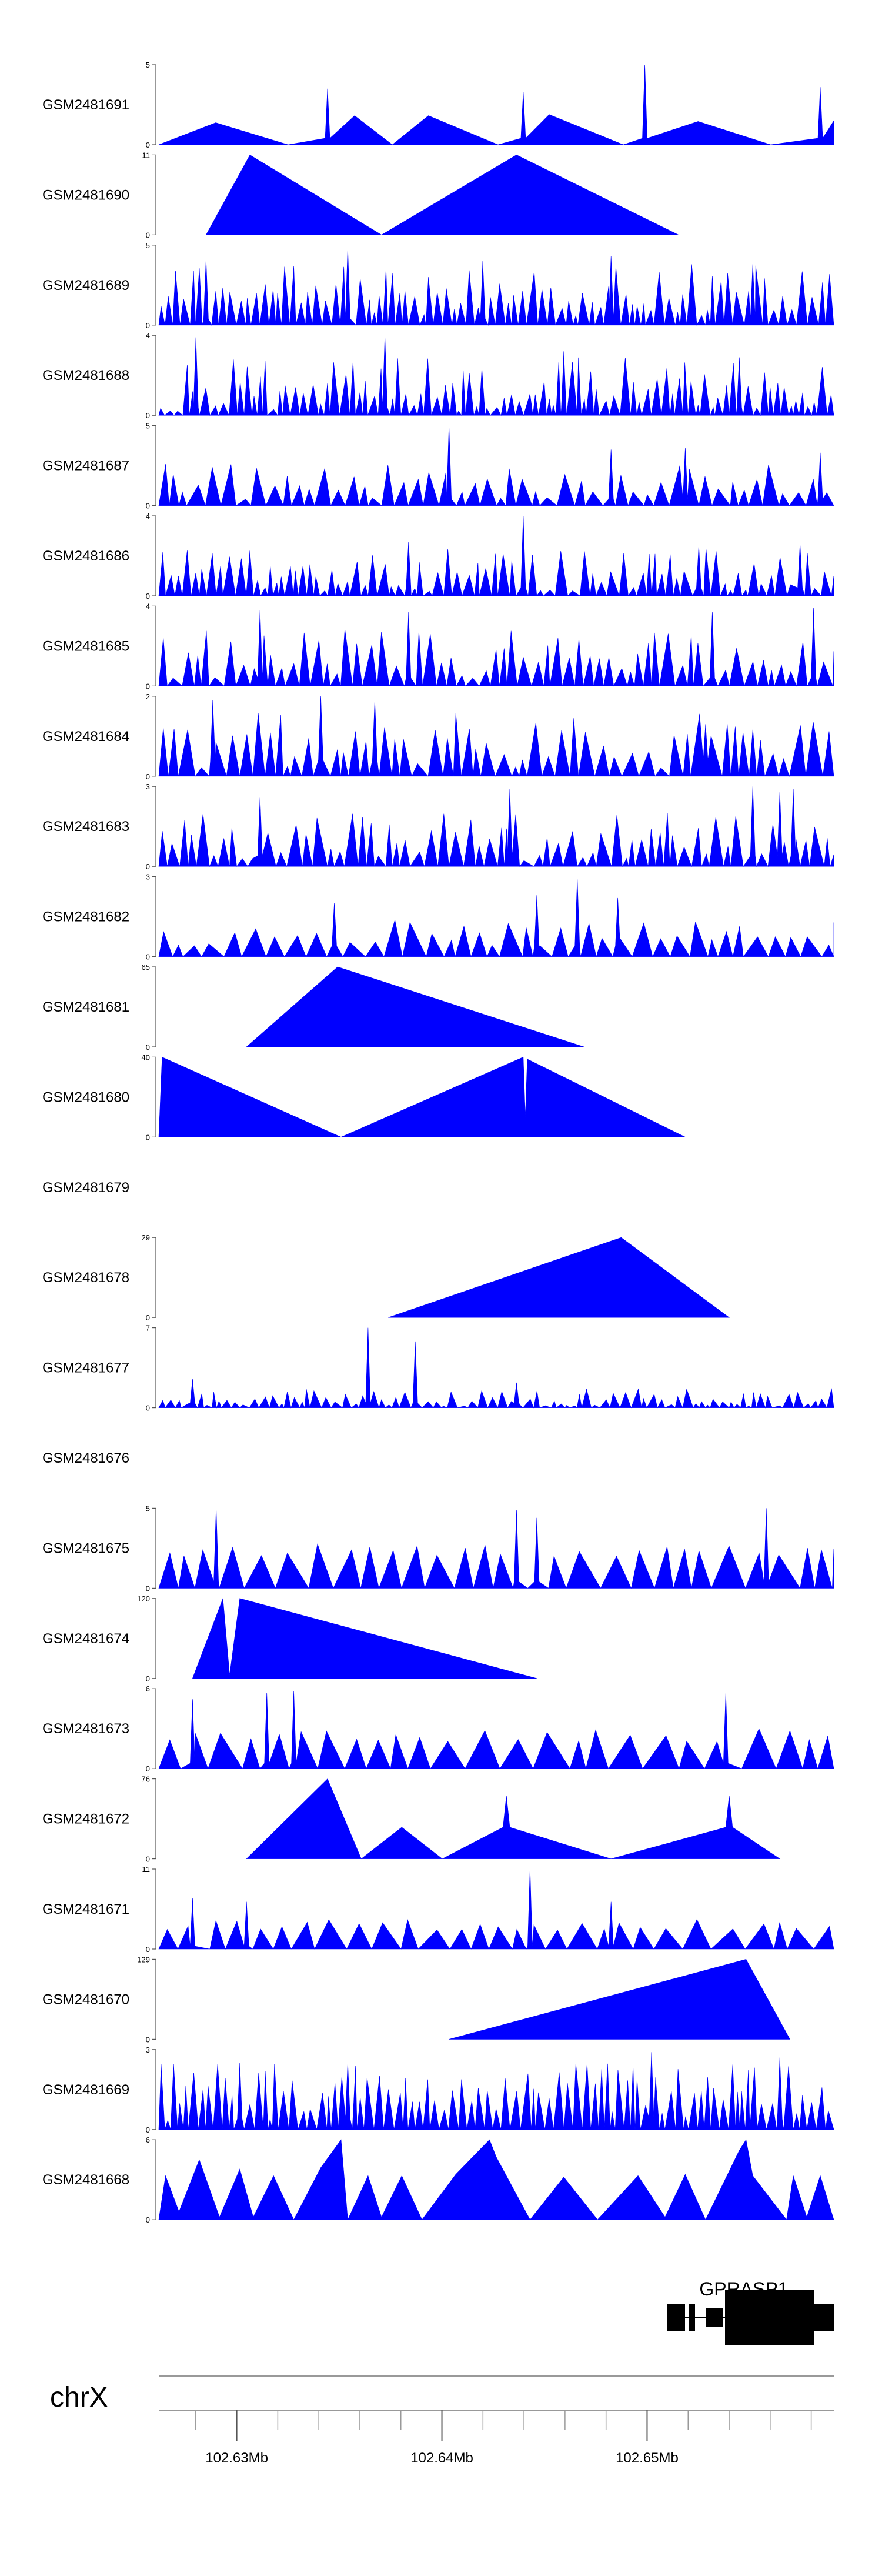  What do you see at coordinates (313, 1007) in the screenshot?
I see `track-GSM2481681: GSM2481681 65 0` at bounding box center [313, 1007].